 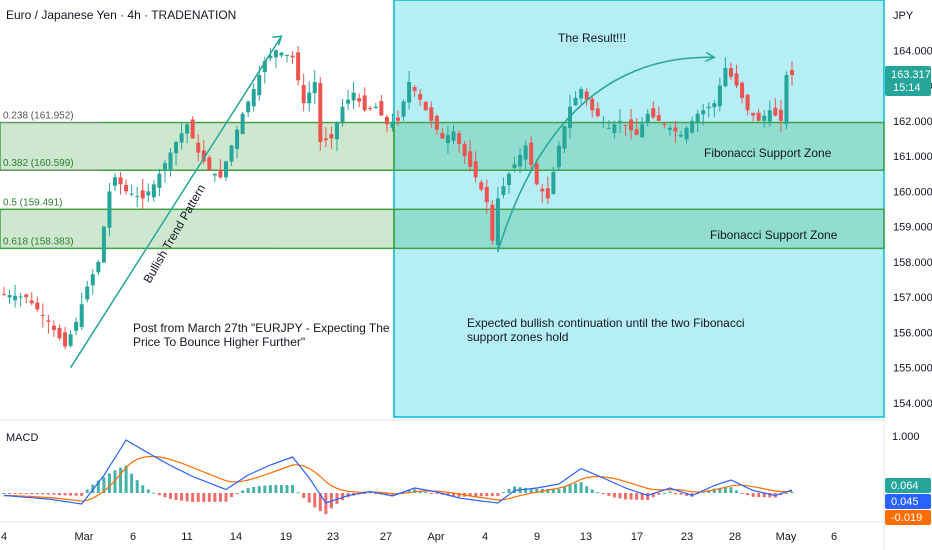 What do you see at coordinates (586, 537) in the screenshot?
I see `time-tick-label: 13` at bounding box center [586, 537].